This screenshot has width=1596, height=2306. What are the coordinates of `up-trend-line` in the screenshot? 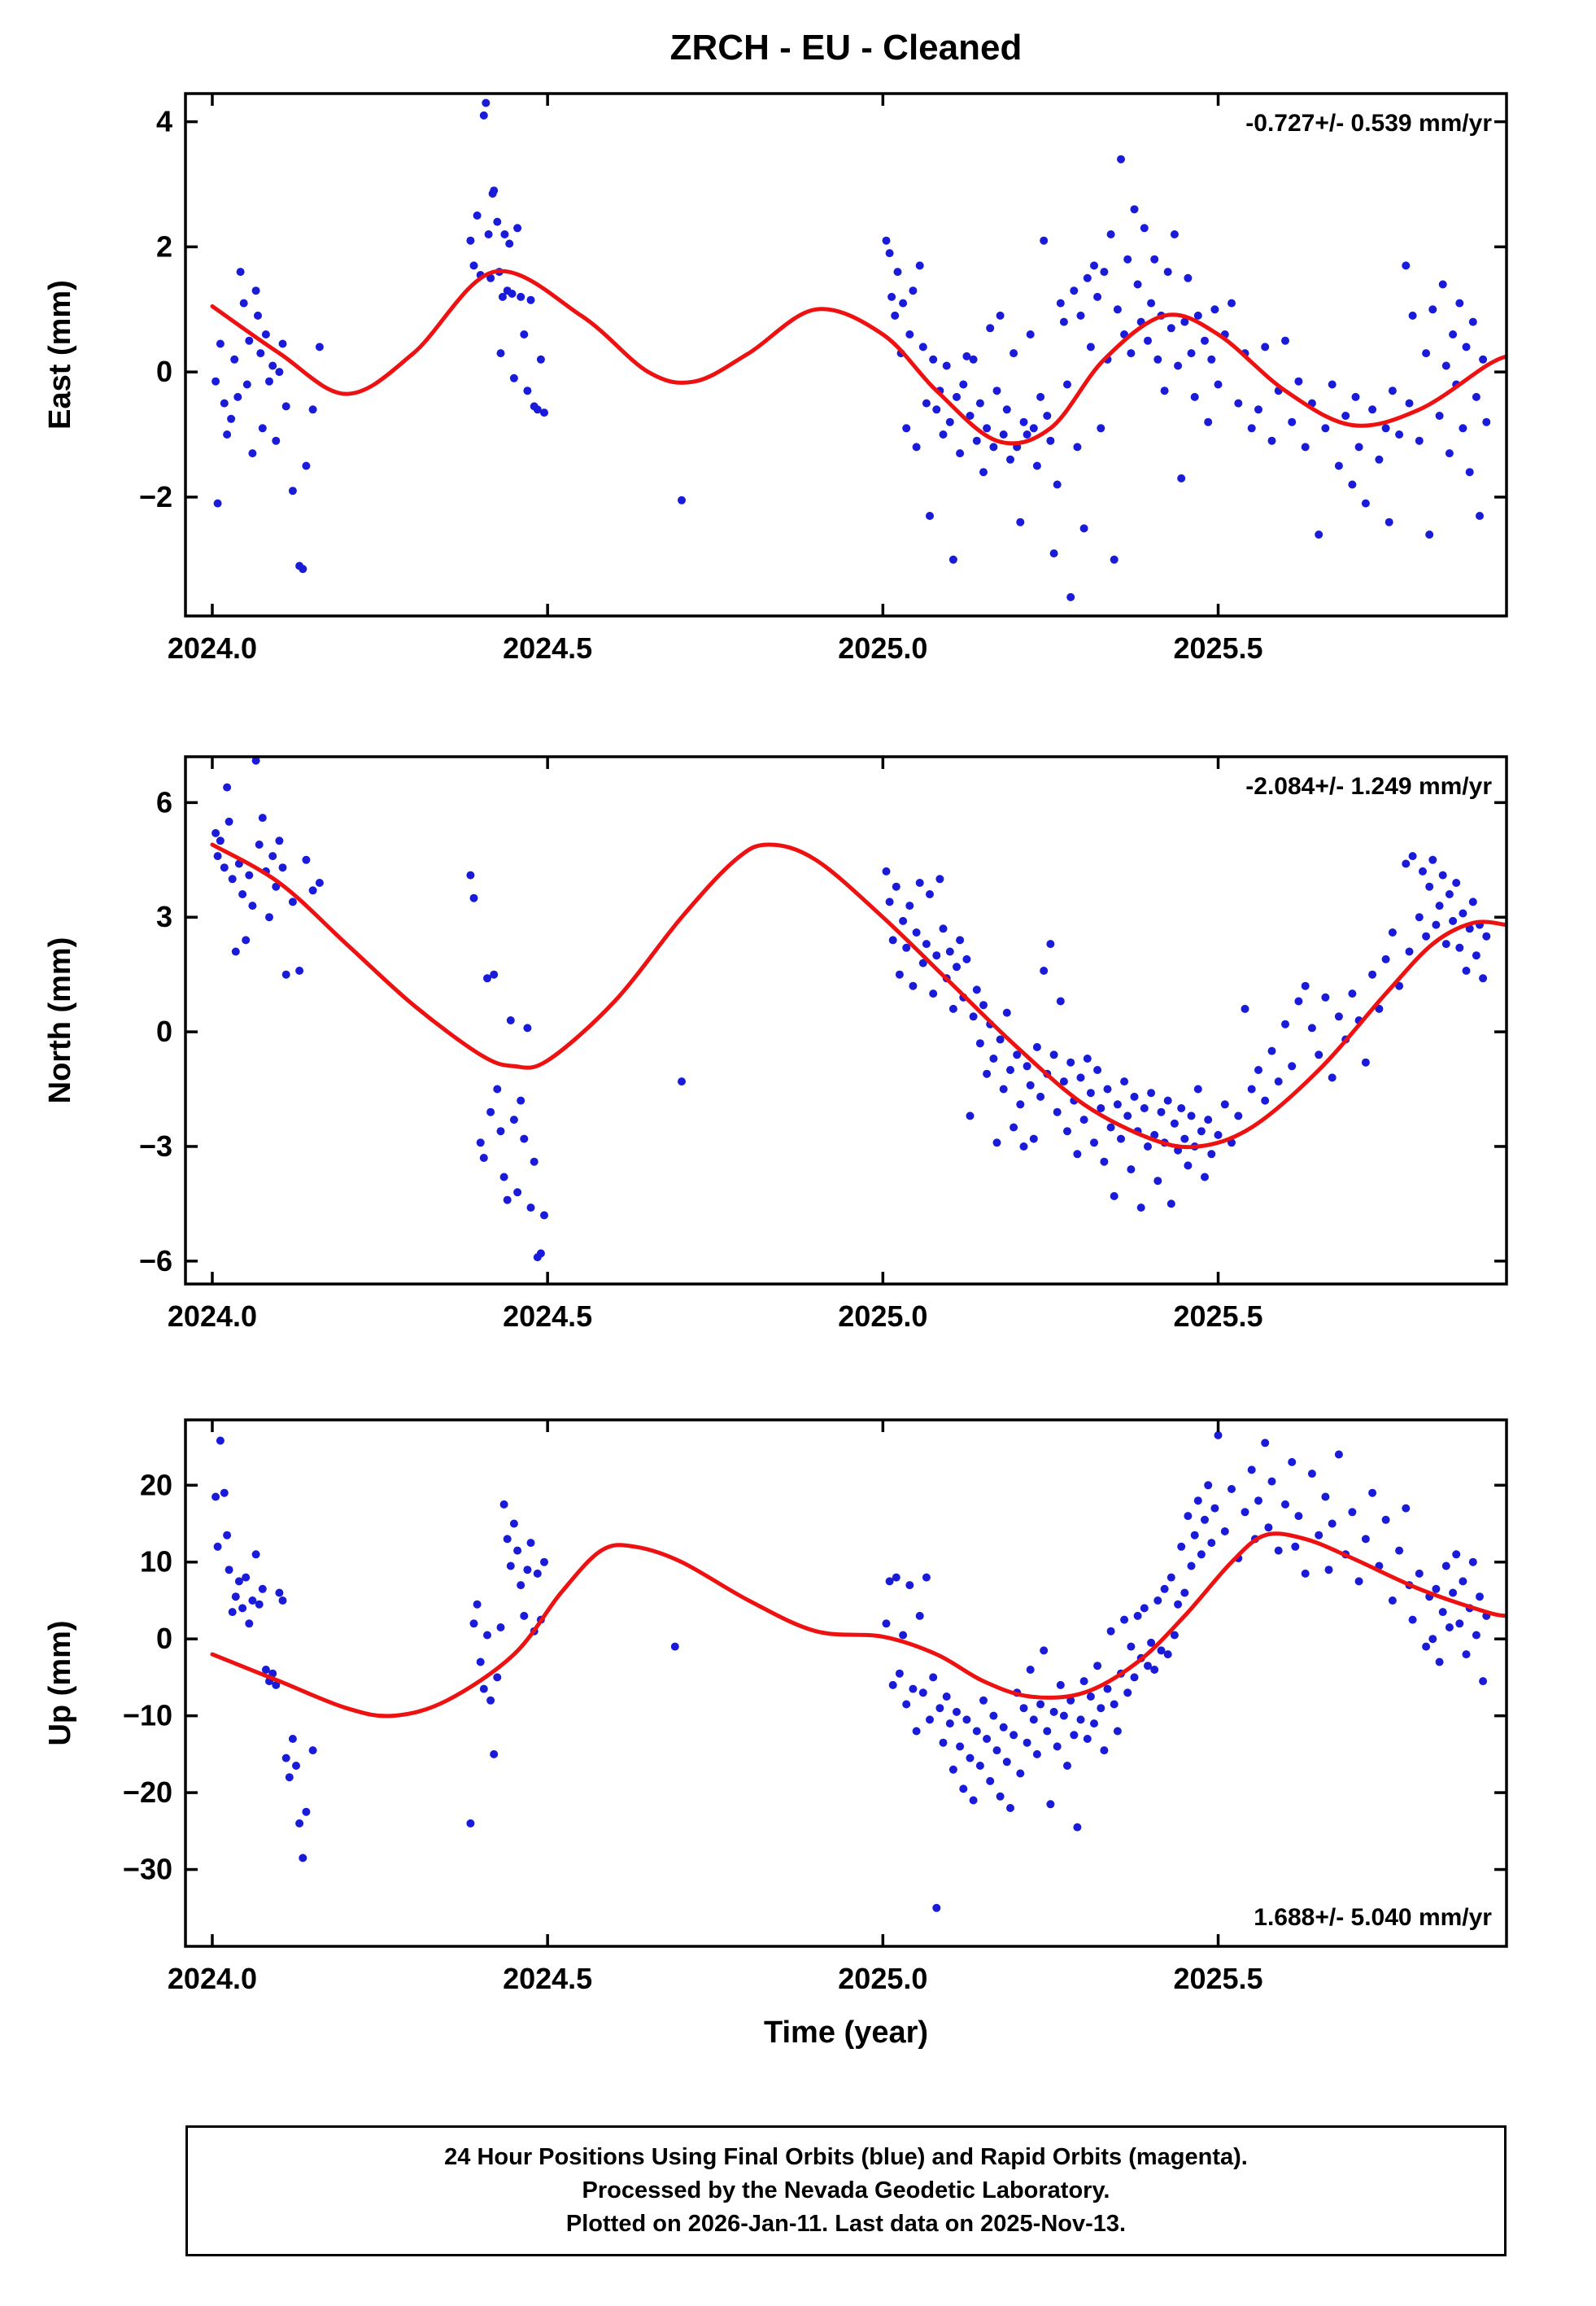 It's located at (858, 1625).